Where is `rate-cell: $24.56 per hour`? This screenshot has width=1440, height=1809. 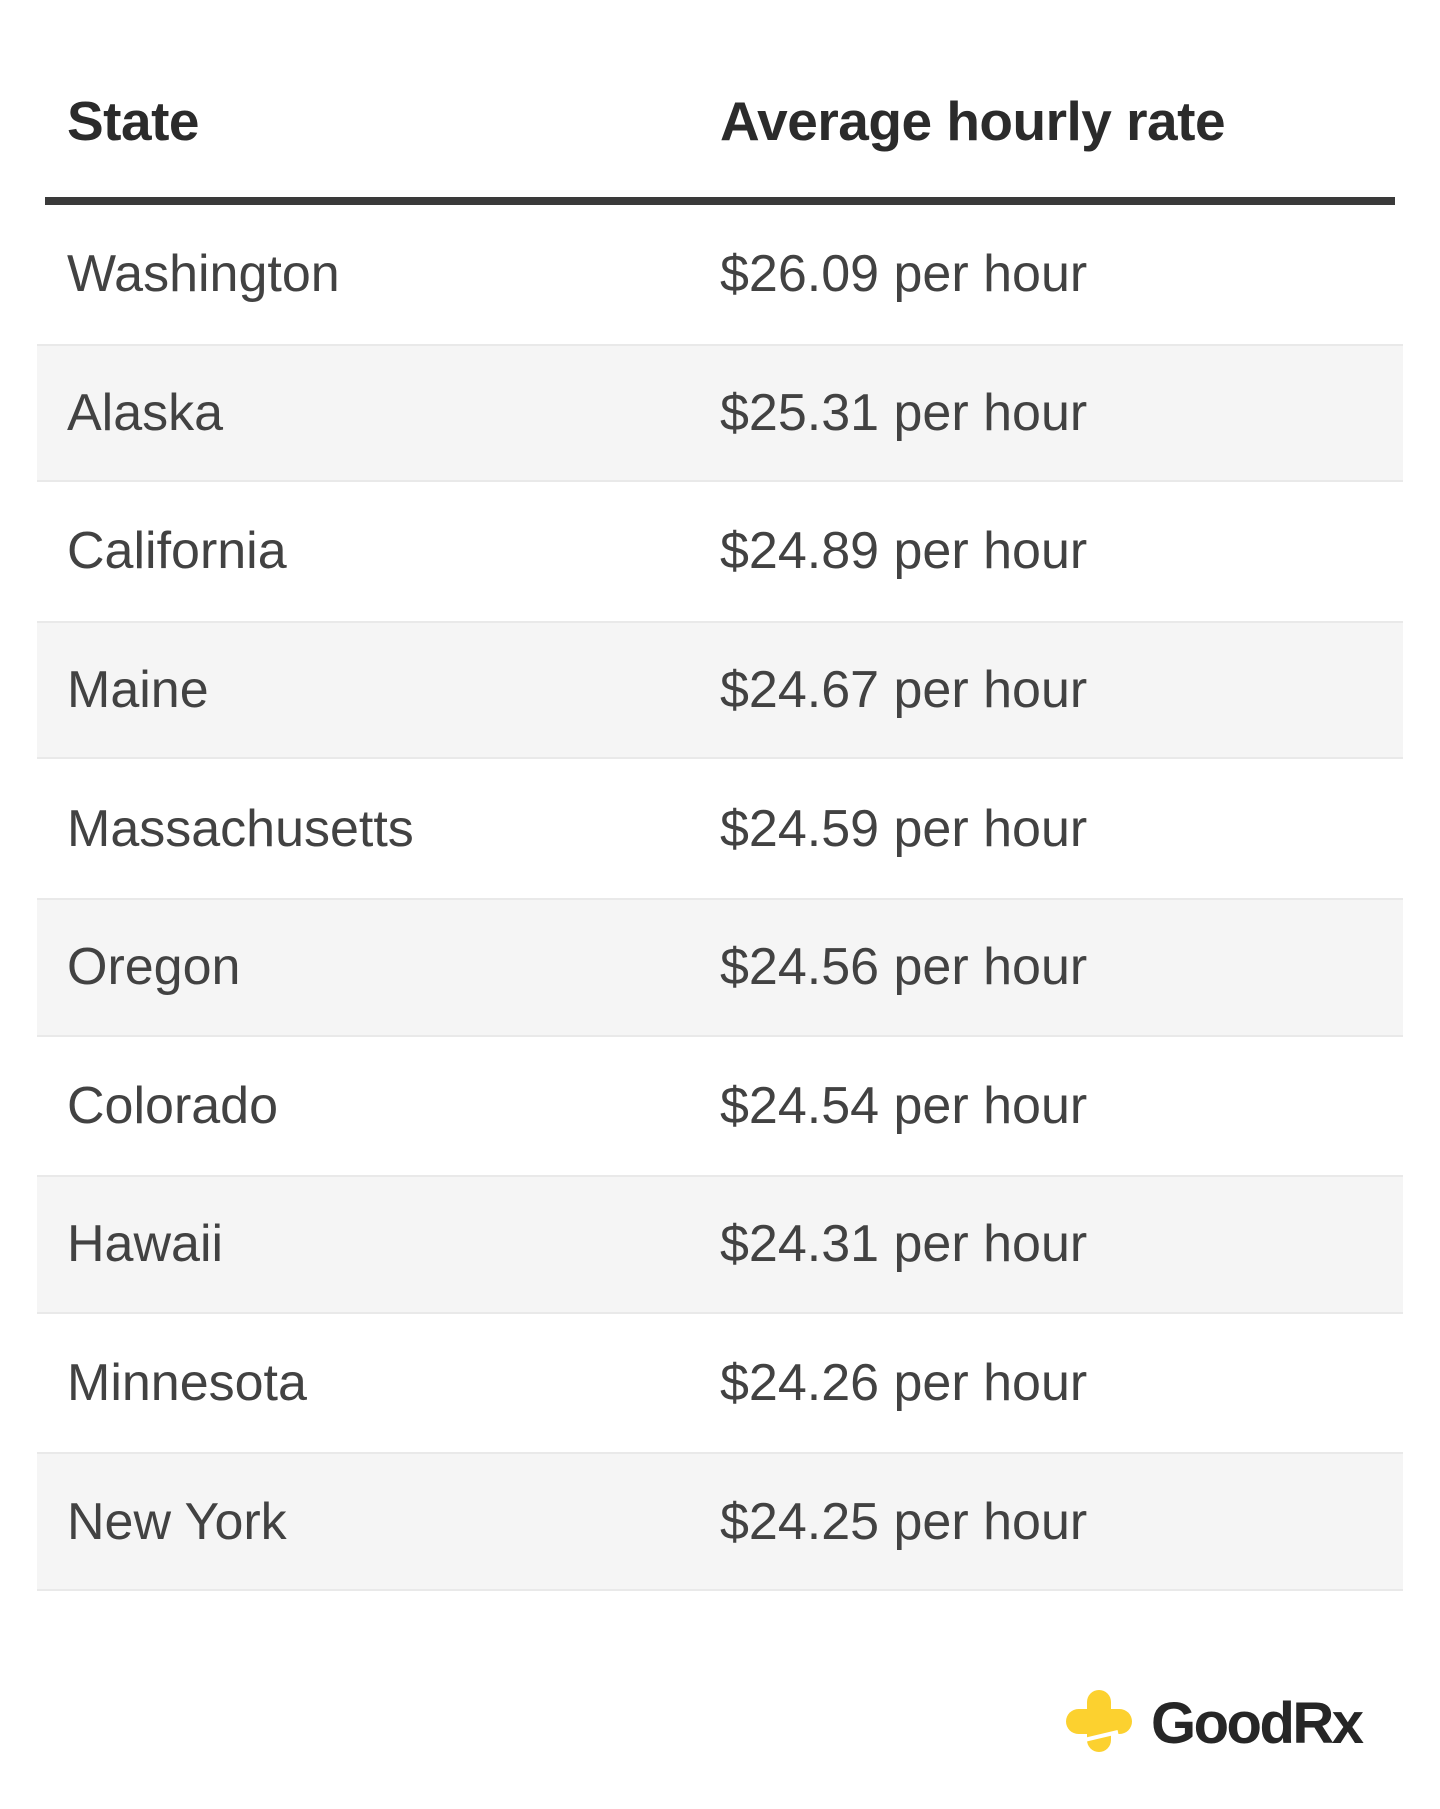 rate-cell: $24.56 per hour is located at coordinates (904, 967).